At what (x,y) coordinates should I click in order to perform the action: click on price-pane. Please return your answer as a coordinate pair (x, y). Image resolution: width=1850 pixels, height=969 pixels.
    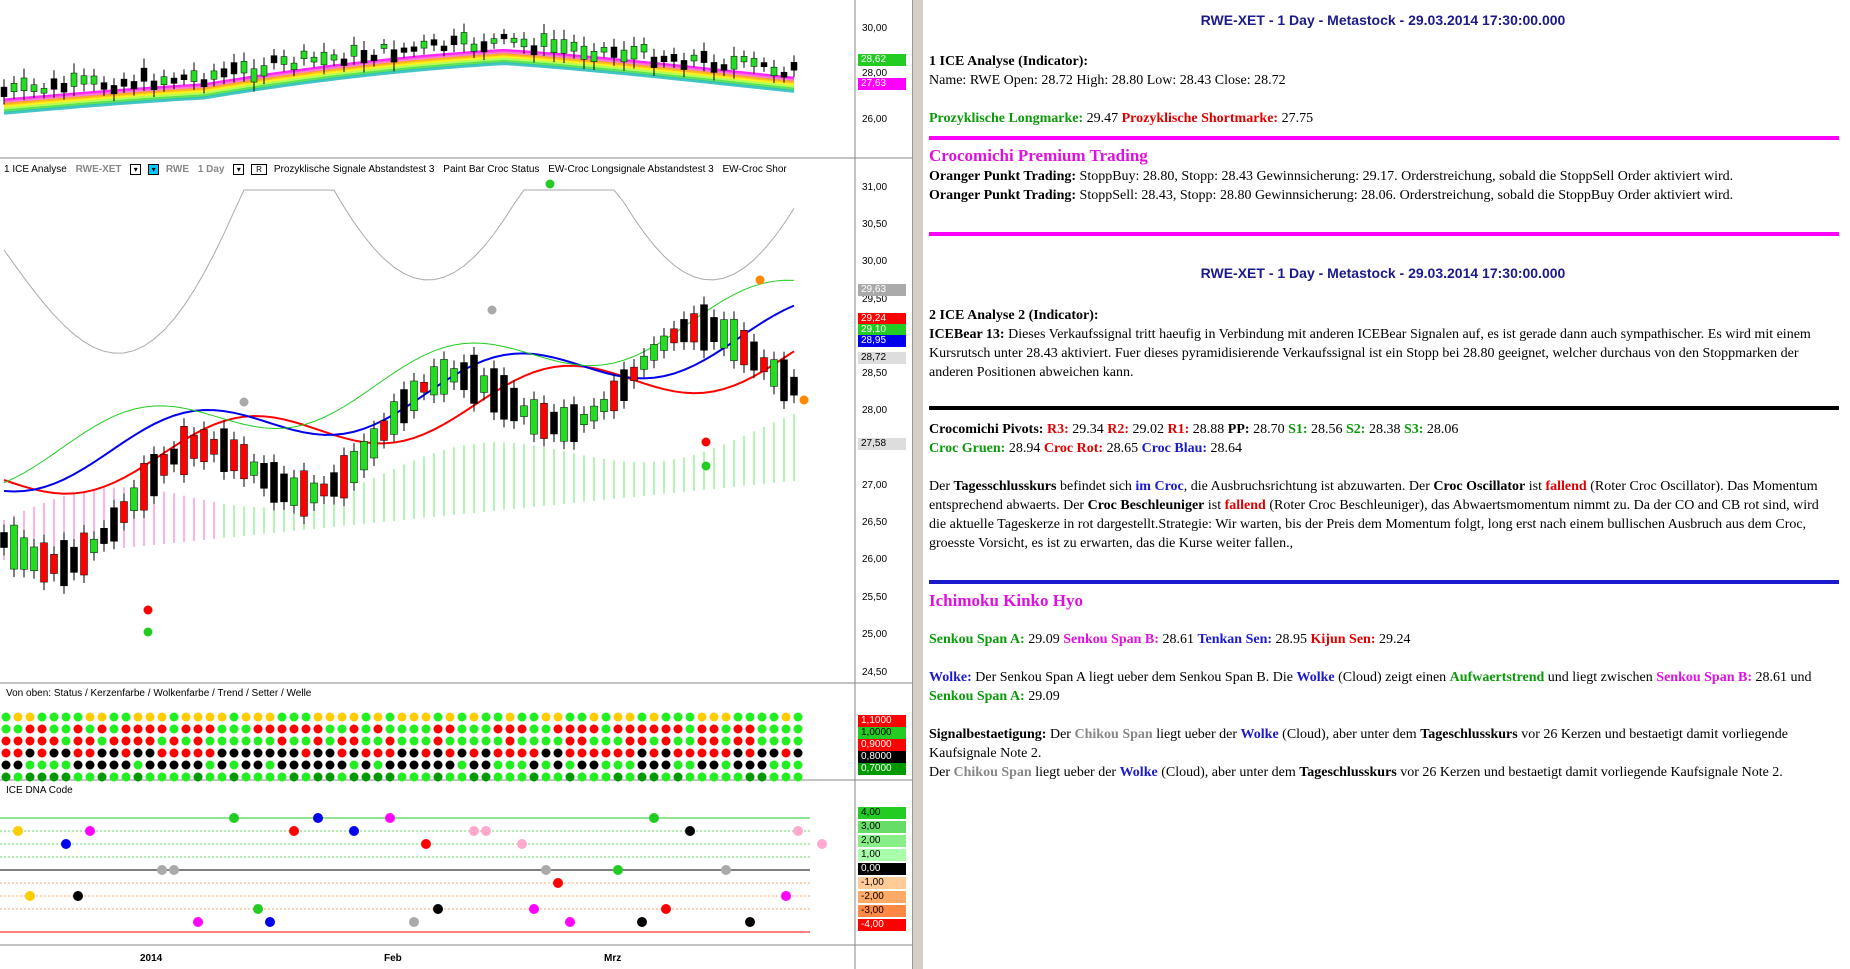
    Looking at the image, I should click on (399, 69).